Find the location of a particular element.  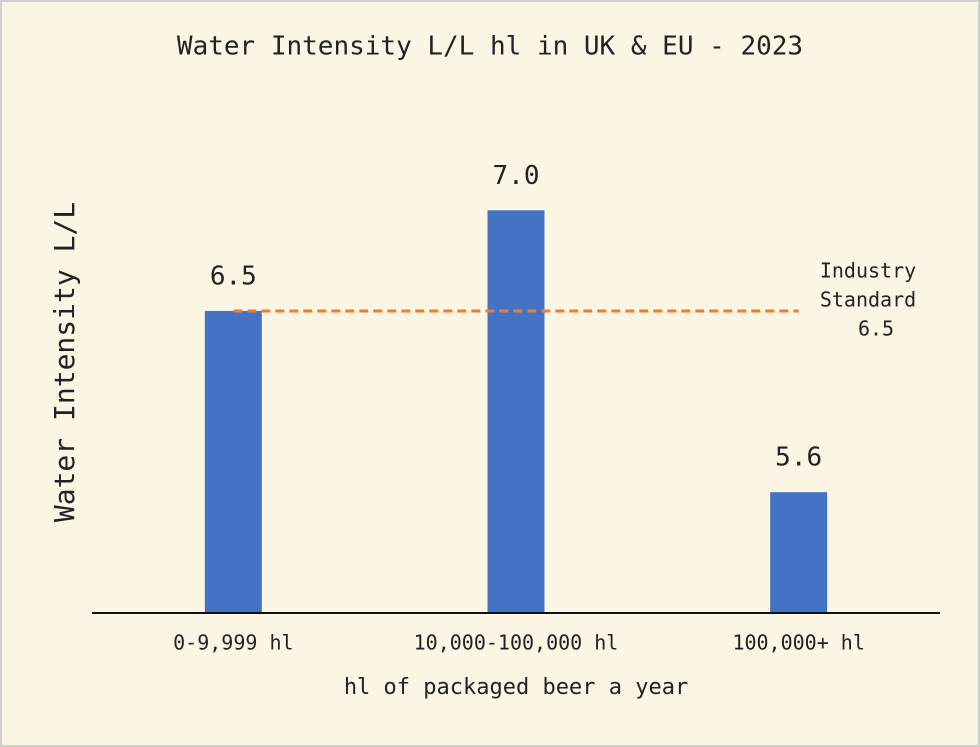

value-label: 7.0 is located at coordinates (516, 176).